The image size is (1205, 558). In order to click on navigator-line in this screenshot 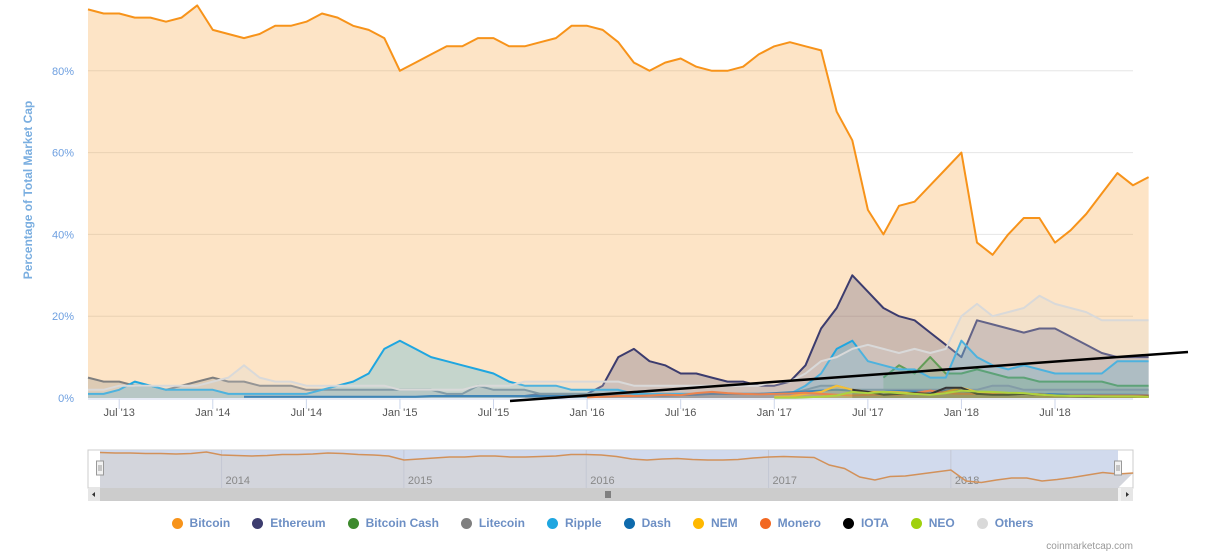, I will do `click(616, 467)`.